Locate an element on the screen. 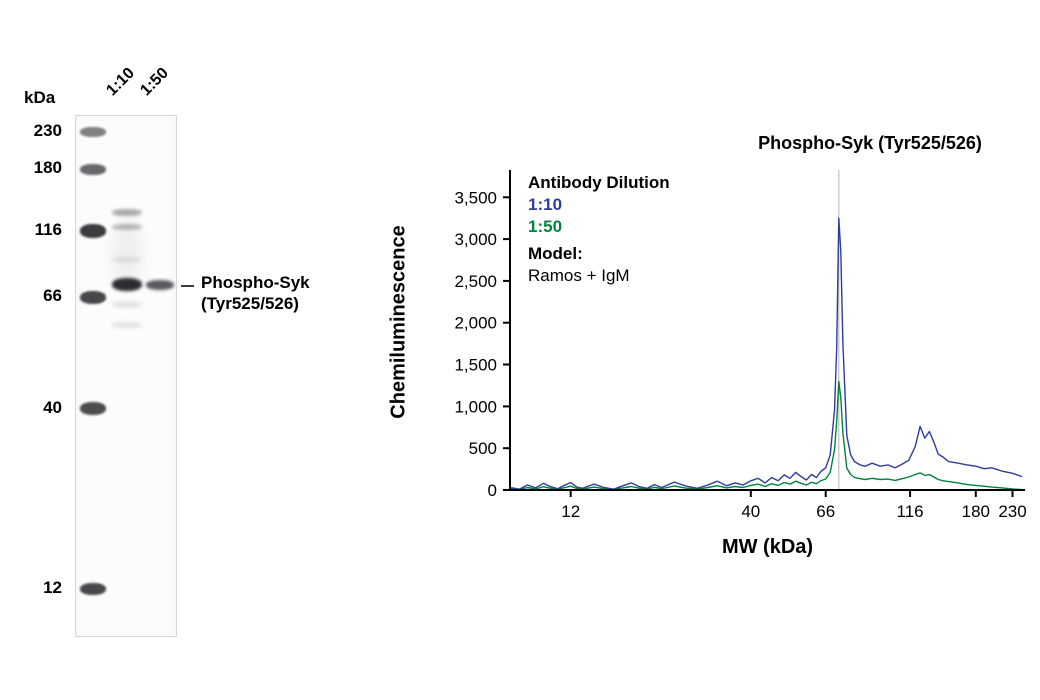  band-pointer-line is located at coordinates (187, 286).